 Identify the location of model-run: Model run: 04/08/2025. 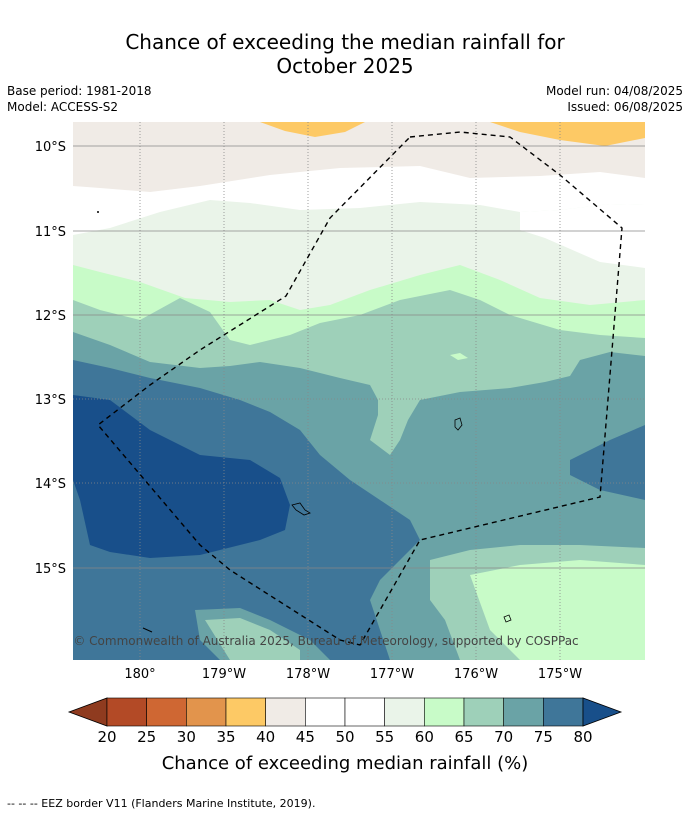
(614, 91).